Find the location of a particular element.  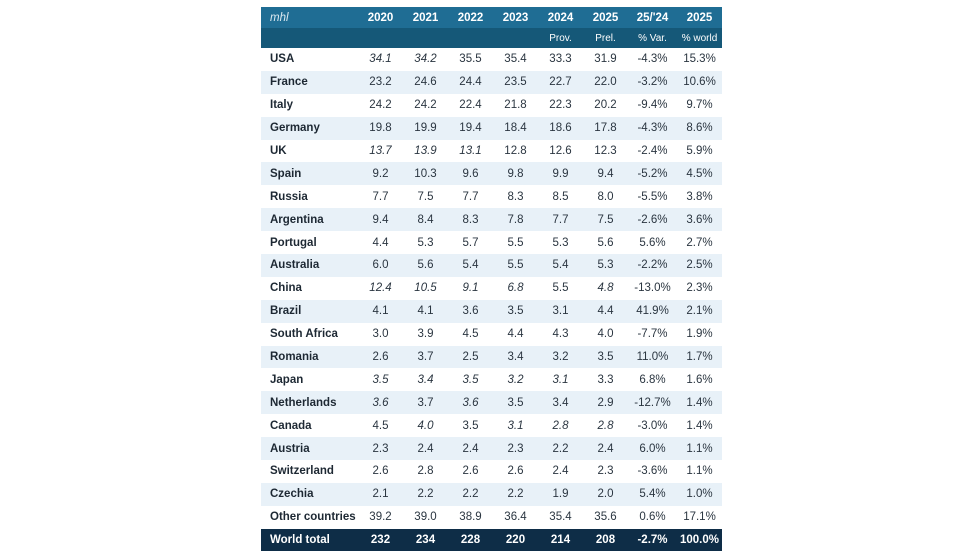

country-name: Russia is located at coordinates (309, 197).